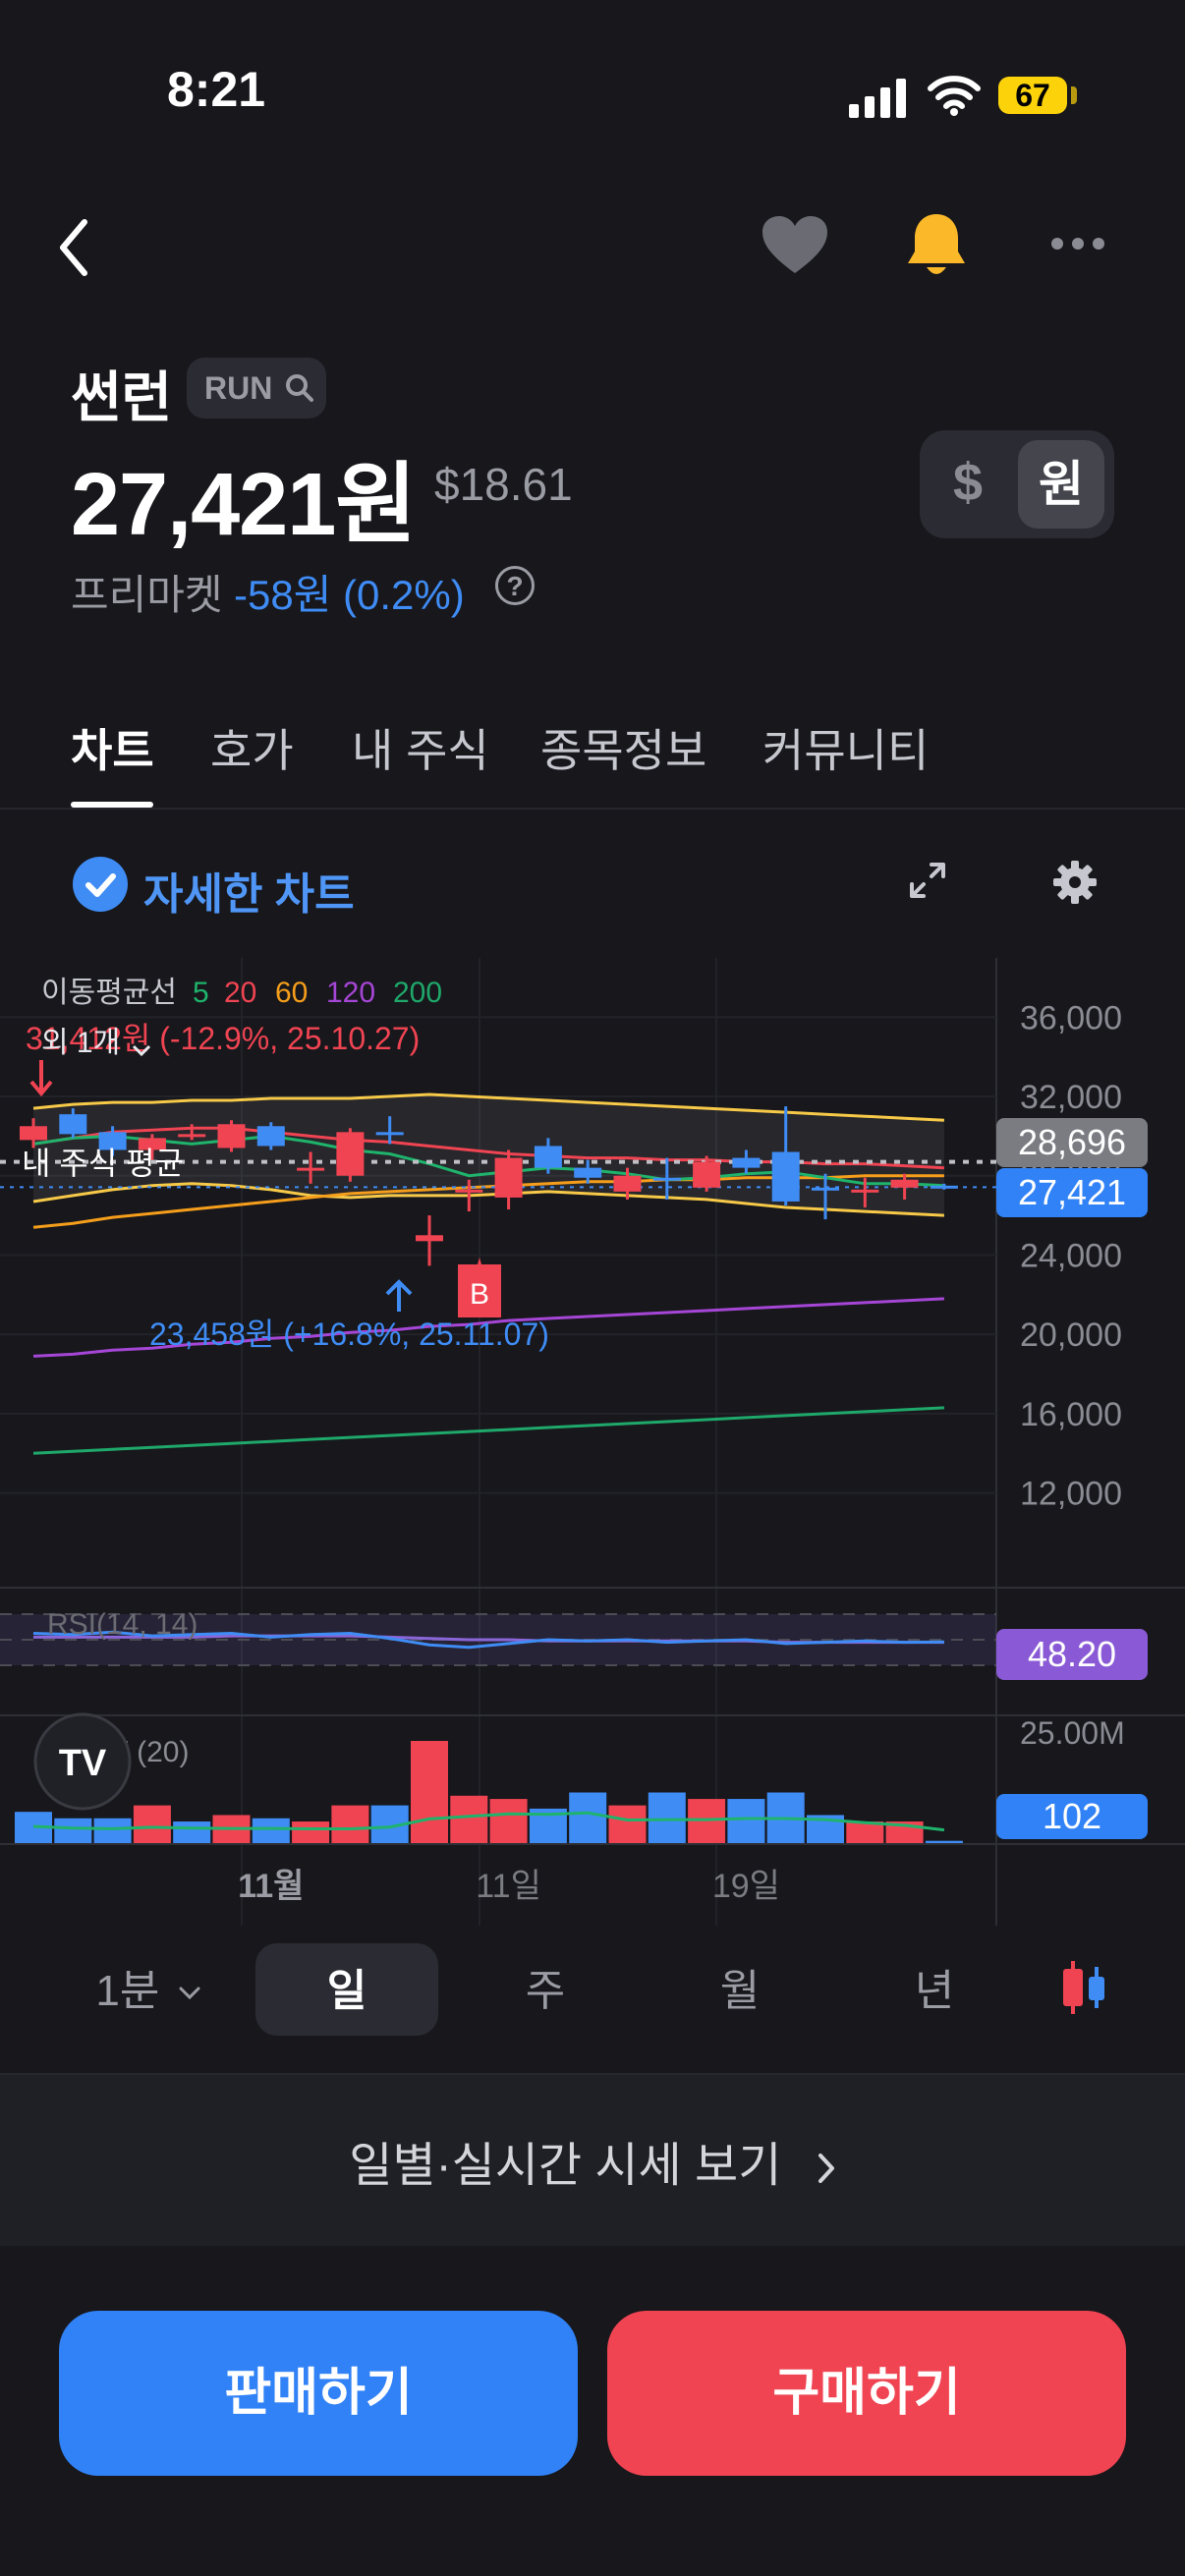  Describe the element at coordinates (319, 2393) in the screenshot. I see `sell-button: 판매하기` at that location.